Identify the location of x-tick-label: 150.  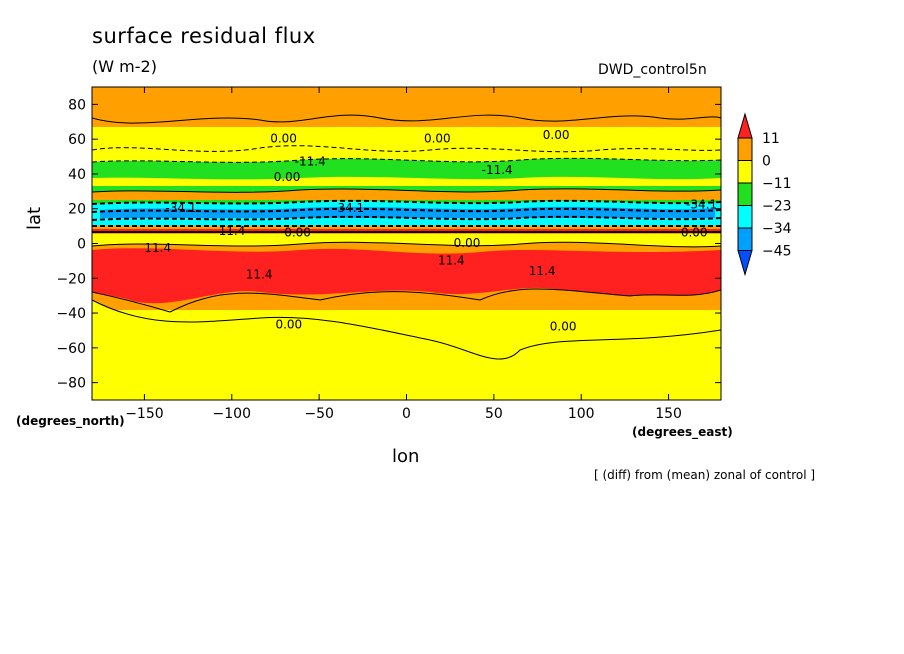
(668, 414).